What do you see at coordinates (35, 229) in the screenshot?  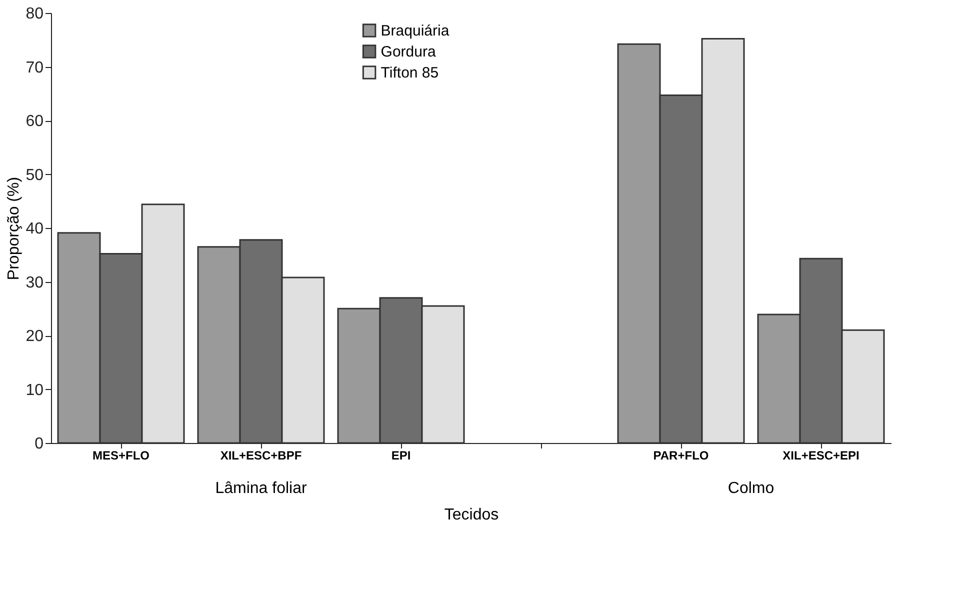 I see `y-tick-label: 40` at bounding box center [35, 229].